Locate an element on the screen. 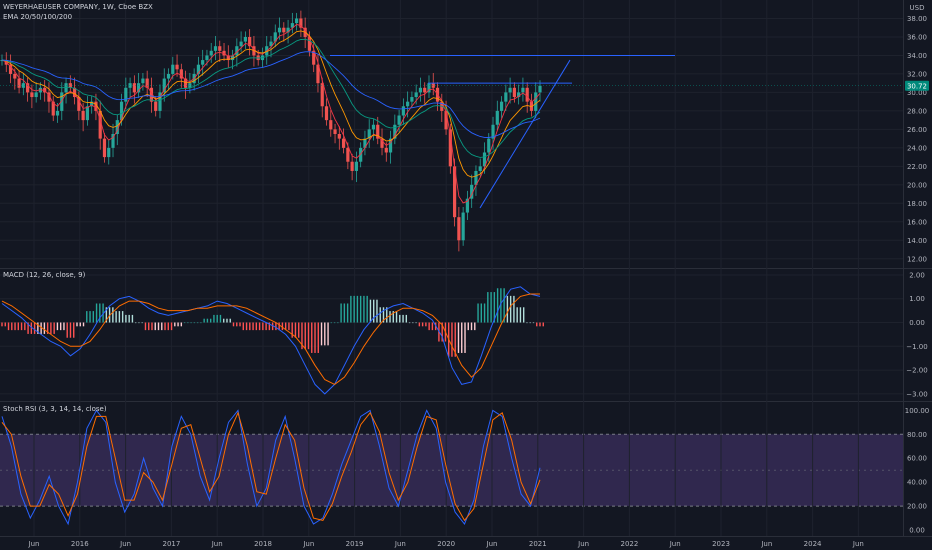 Image resolution: width=932 pixels, height=550 pixels. macd-line is located at coordinates (271, 340).